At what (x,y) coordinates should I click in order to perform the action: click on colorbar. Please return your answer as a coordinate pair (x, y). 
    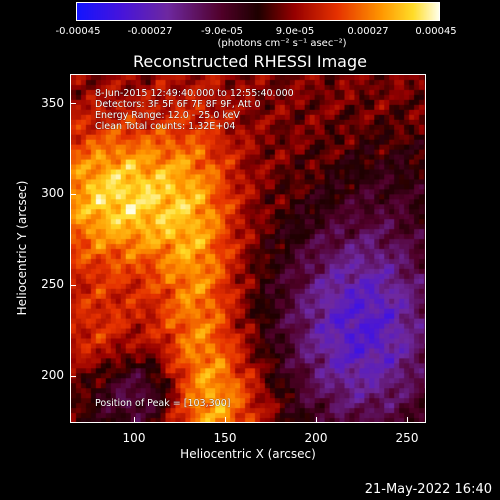
    Looking at the image, I should click on (258, 11).